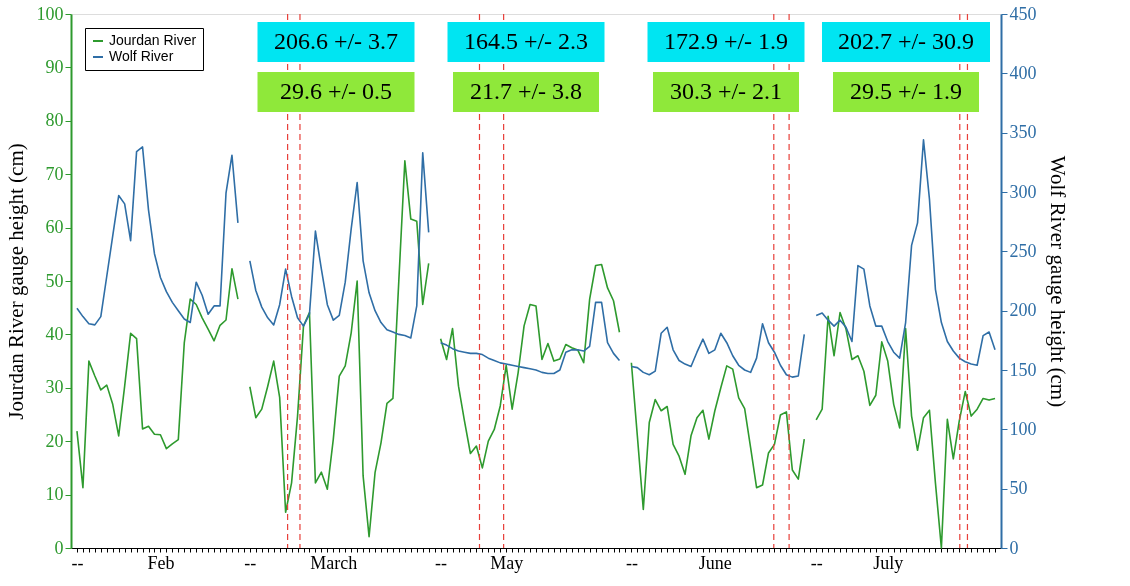  Describe the element at coordinates (1023, 428) in the screenshot. I see `y2-tick-label: 100` at that location.